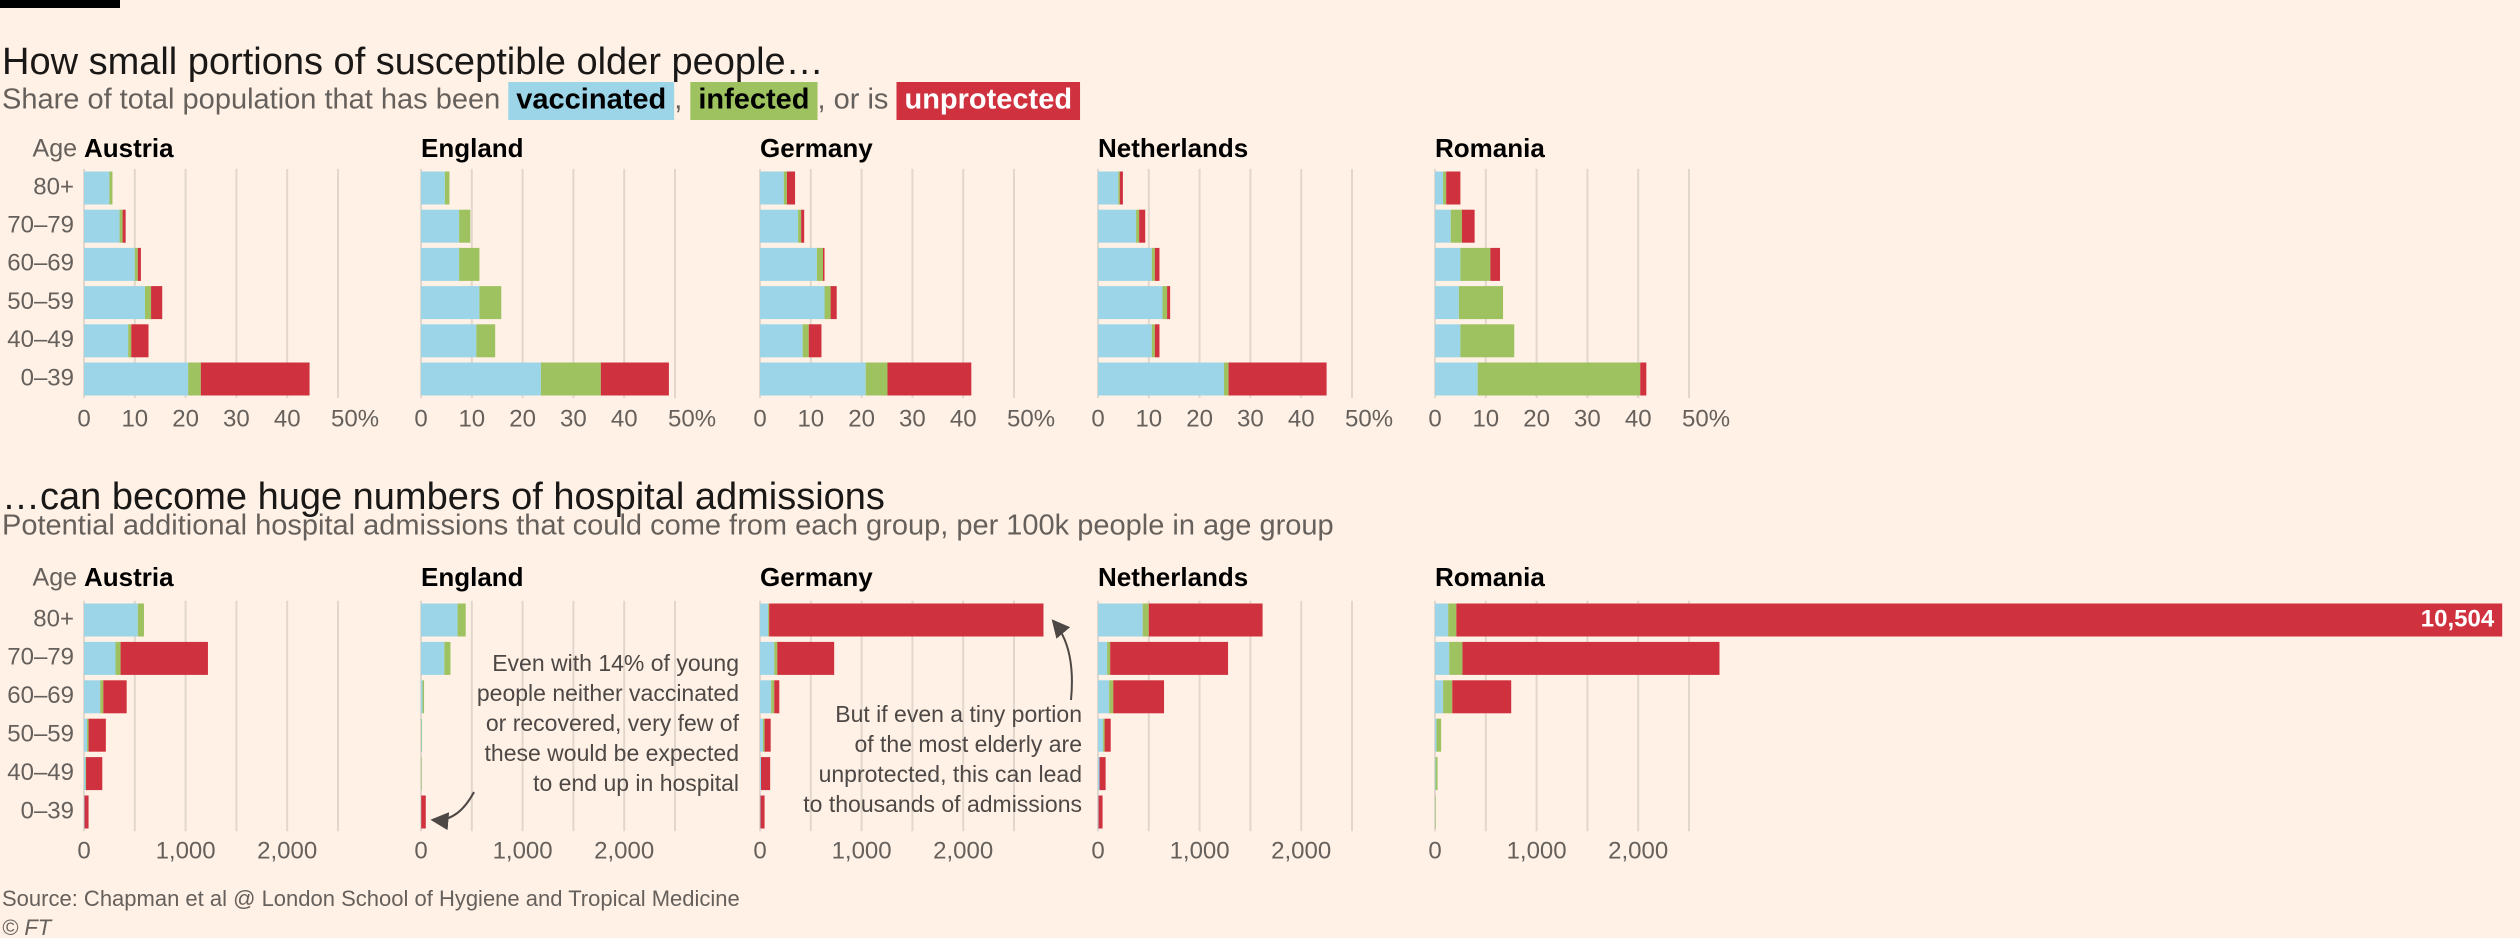 This screenshot has height=938, width=2520. I want to click on y-tick-label: 70–79, so click(40, 225).